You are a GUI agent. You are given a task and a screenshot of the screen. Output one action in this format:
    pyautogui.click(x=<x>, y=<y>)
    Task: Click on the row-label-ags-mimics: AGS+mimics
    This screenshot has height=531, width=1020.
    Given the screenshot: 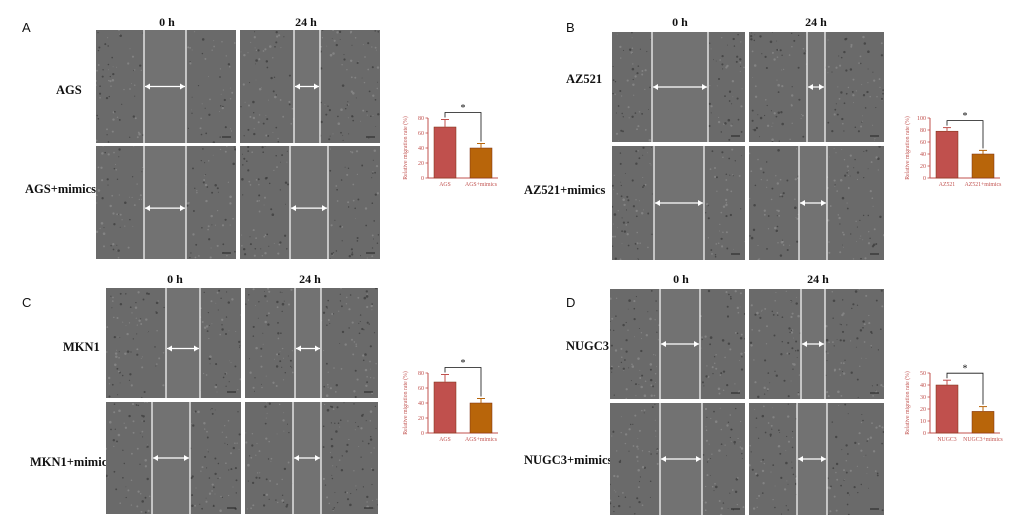 What is the action you would take?
    pyautogui.click(x=61, y=189)
    